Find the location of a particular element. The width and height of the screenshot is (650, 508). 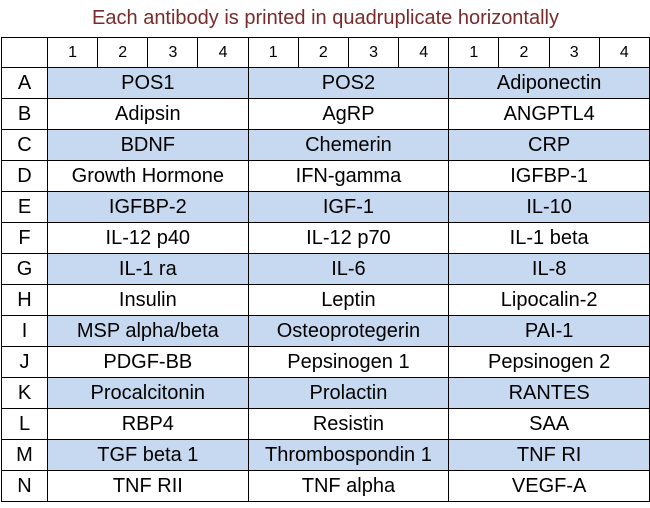

antibody-cell: POS1 is located at coordinates (148, 83).